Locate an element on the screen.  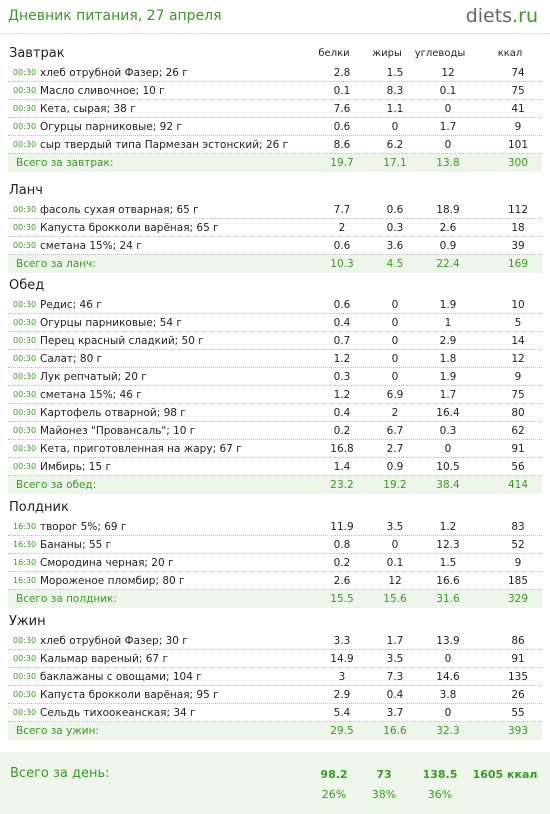
meal-total-fat: 16.6 is located at coordinates (395, 731).